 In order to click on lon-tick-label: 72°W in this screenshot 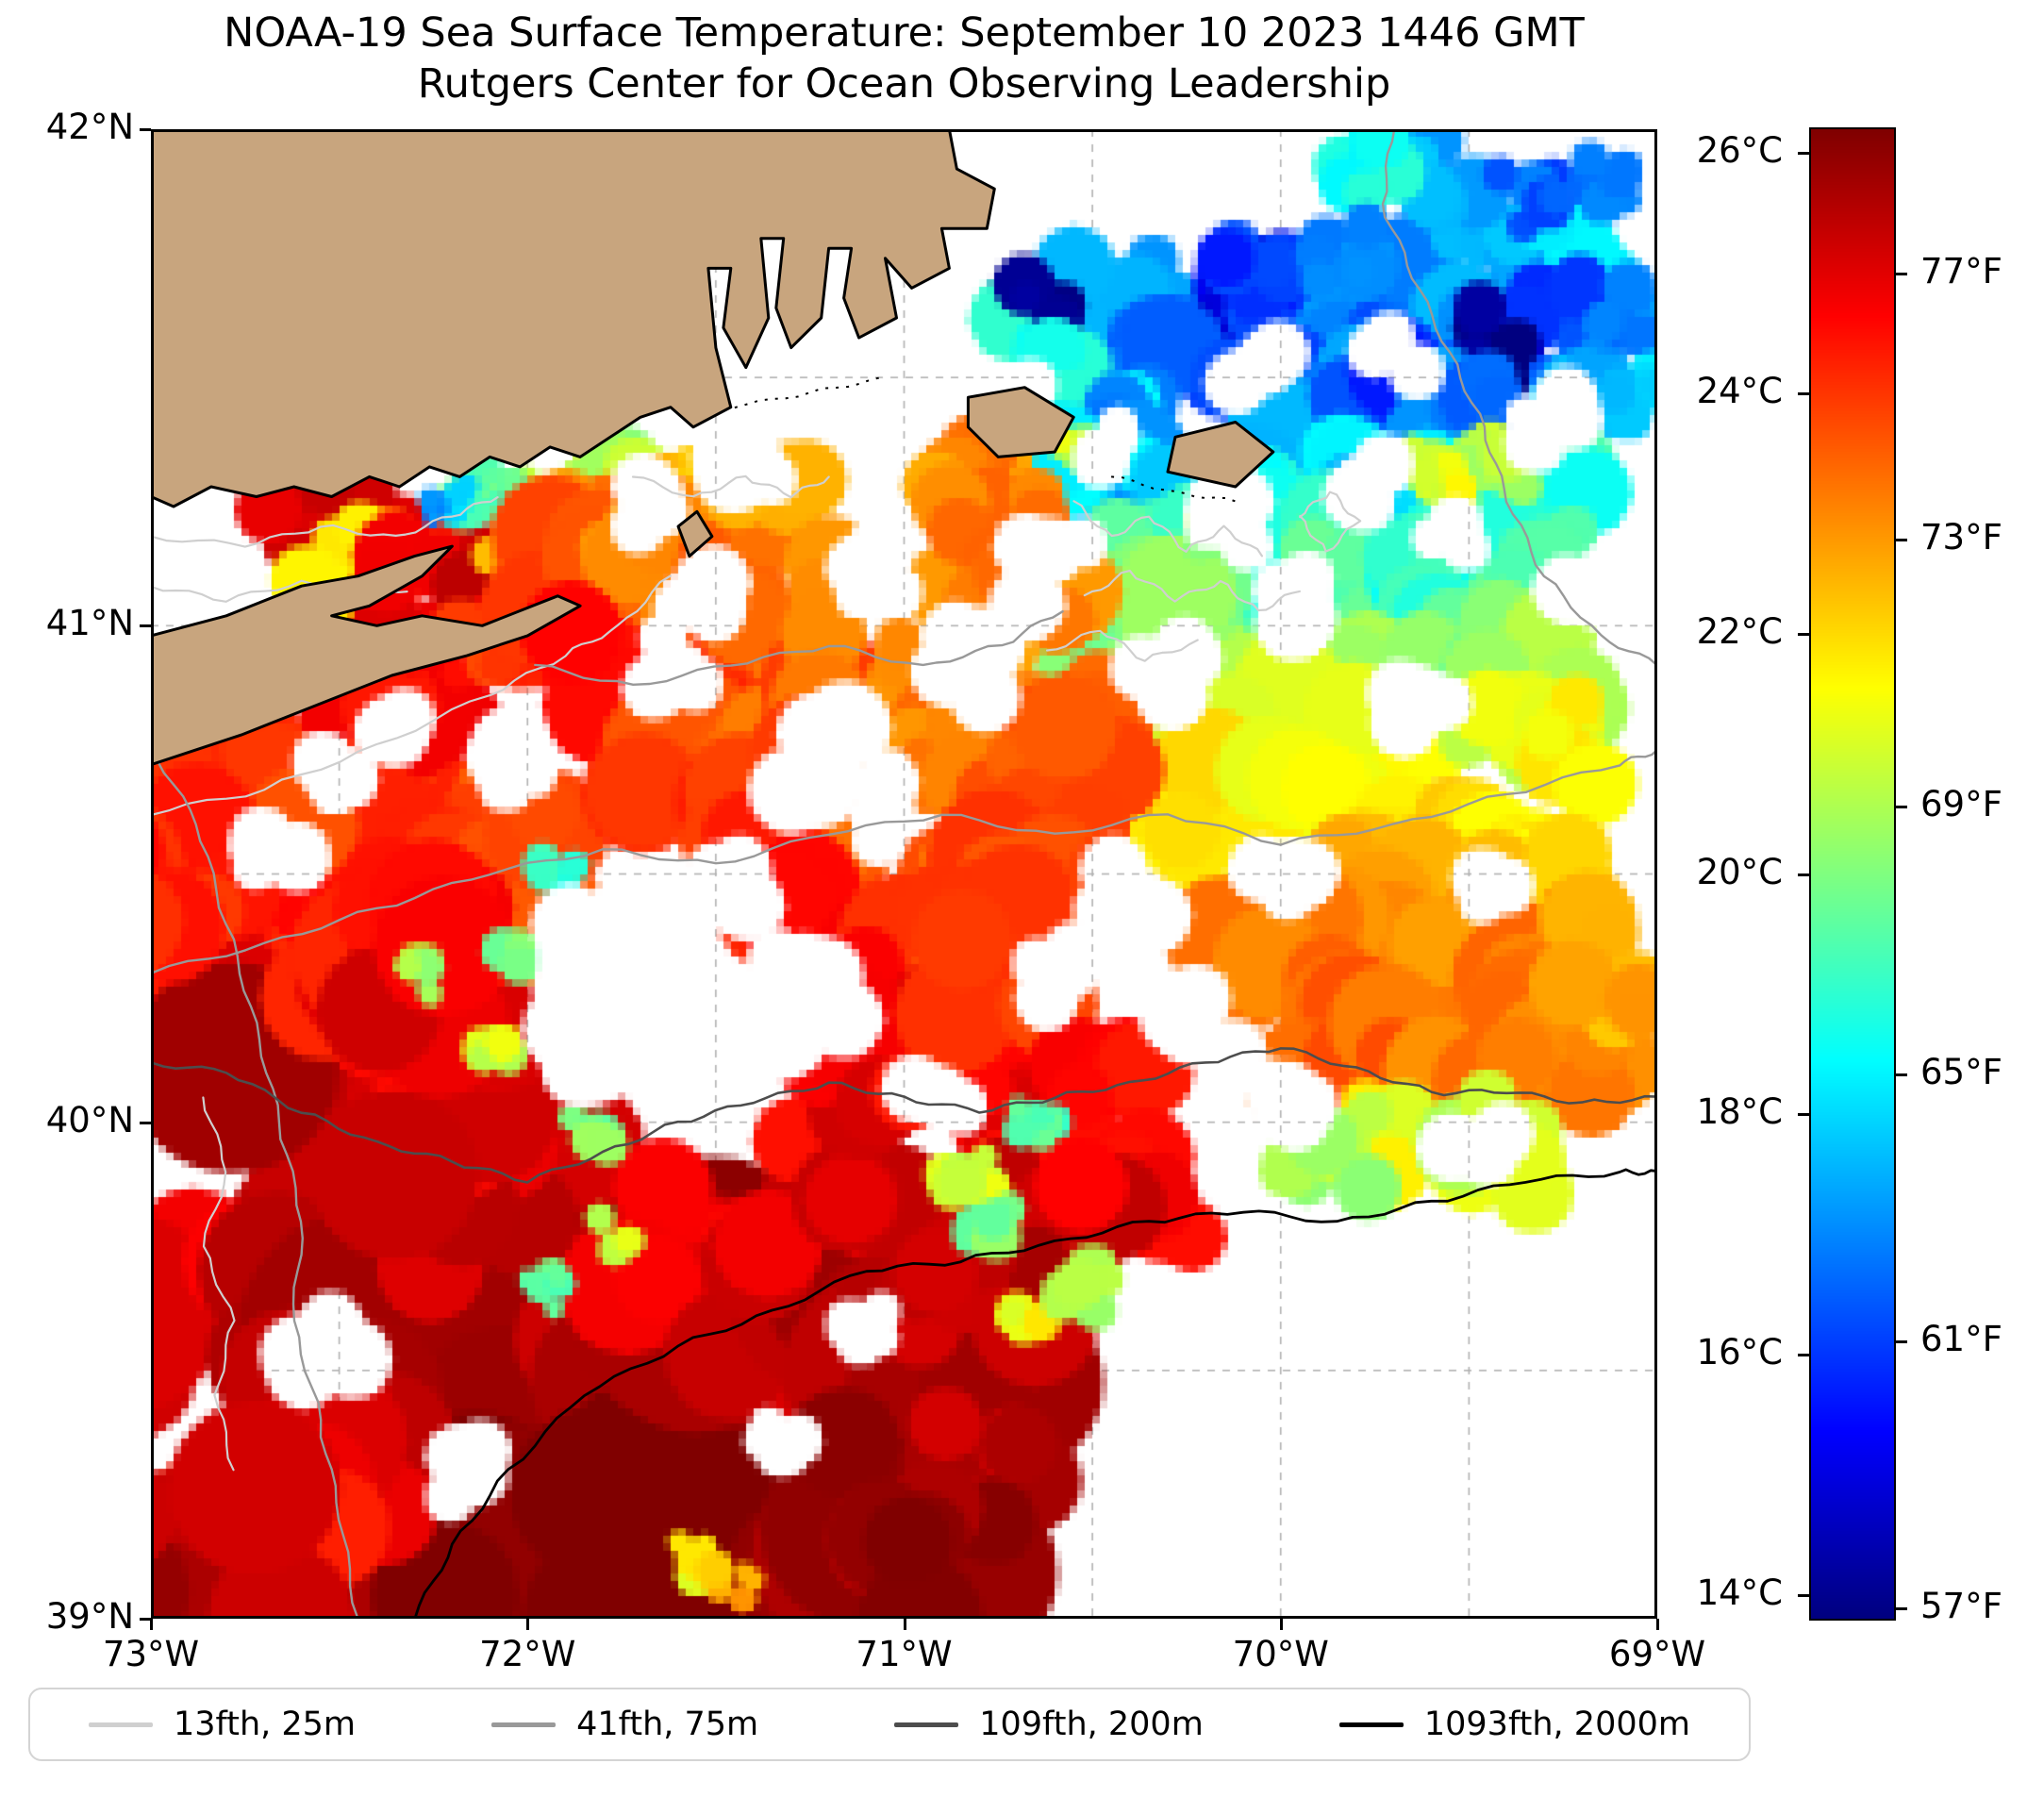, I will do `click(527, 1654)`.